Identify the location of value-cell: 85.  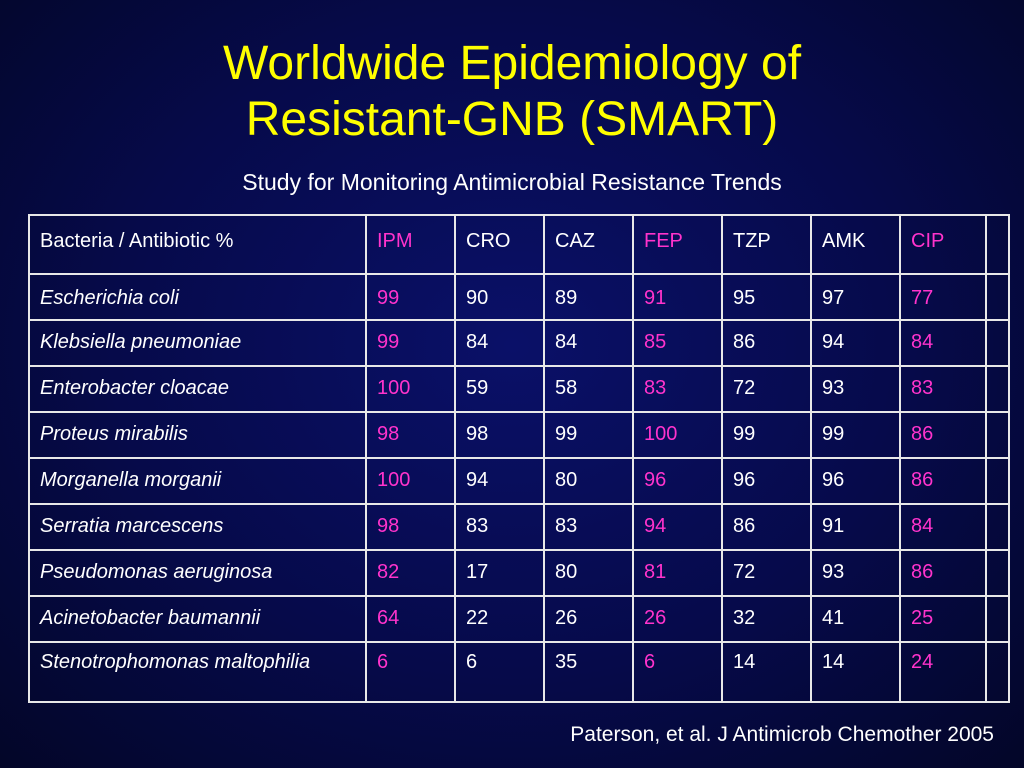
(677, 343).